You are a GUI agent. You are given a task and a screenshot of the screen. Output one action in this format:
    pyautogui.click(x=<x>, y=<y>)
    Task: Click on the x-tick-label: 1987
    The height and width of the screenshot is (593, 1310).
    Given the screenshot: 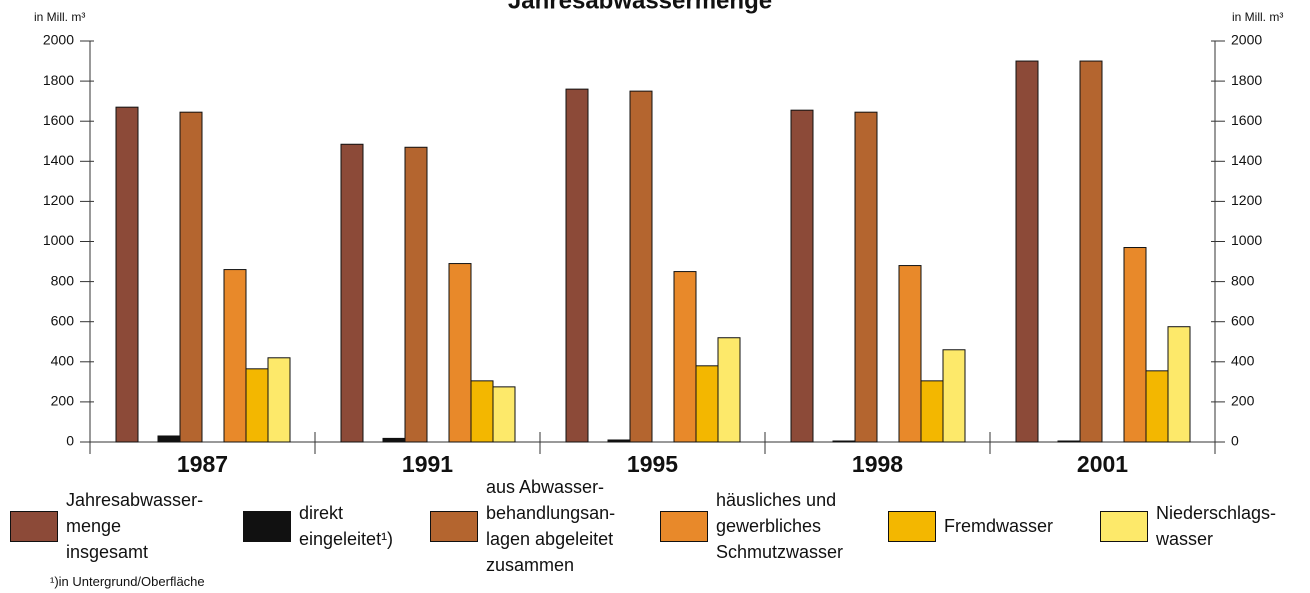 What is the action you would take?
    pyautogui.click(x=202, y=464)
    